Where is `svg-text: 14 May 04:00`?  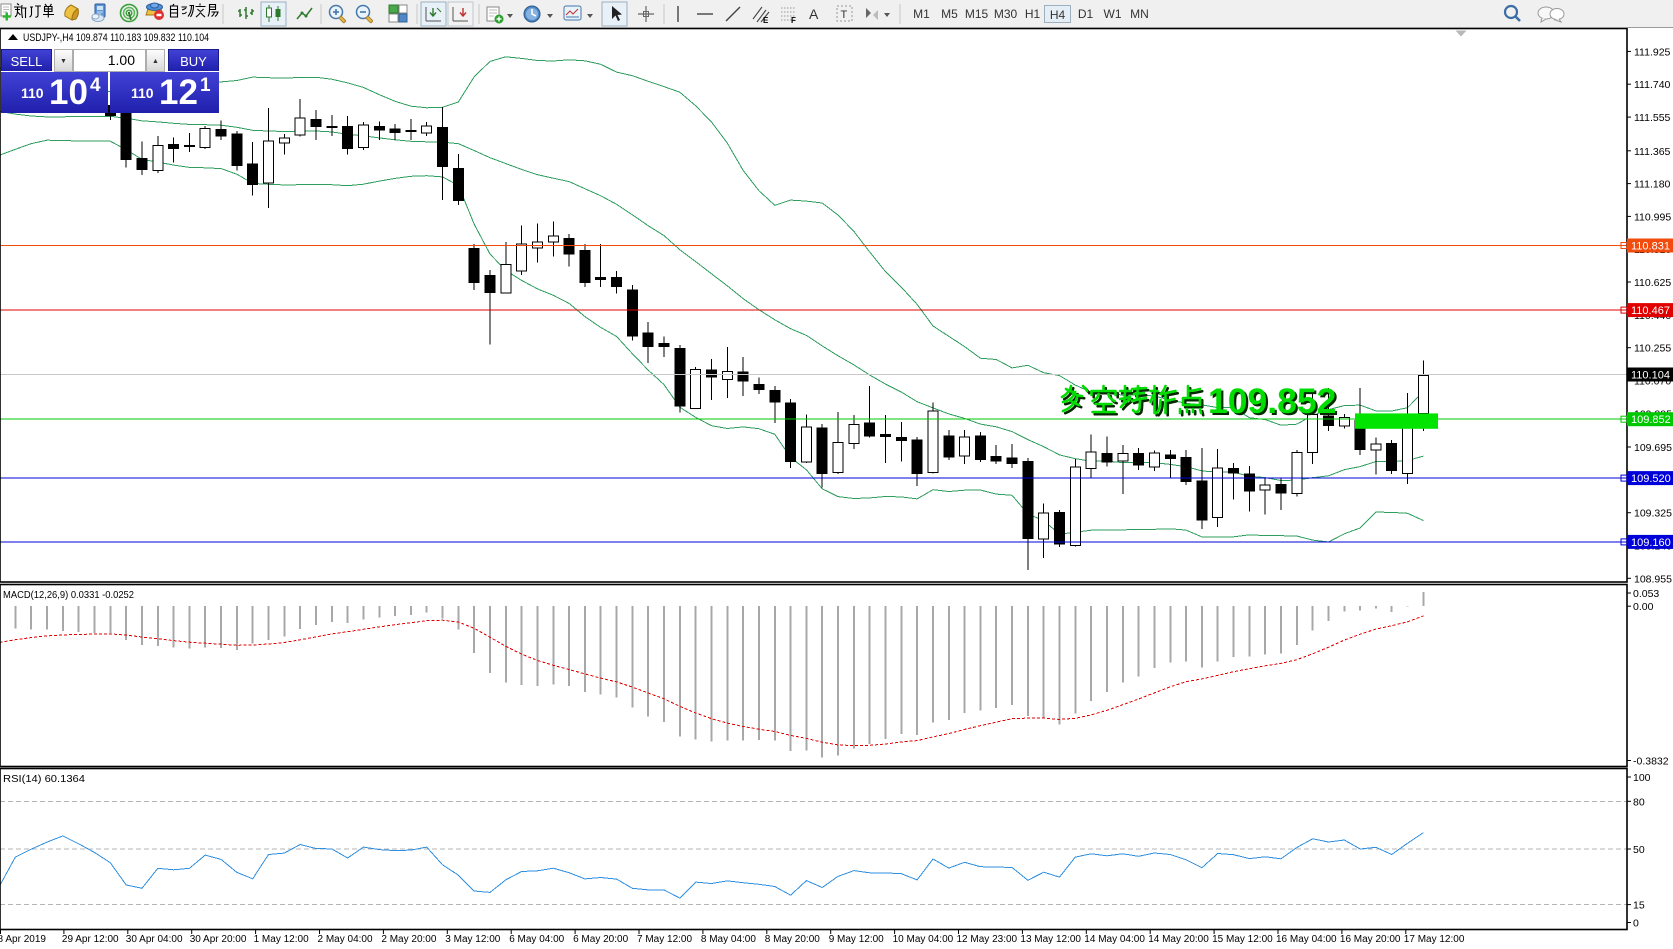 svg-text: 14 May 04:00 is located at coordinates (1114, 939).